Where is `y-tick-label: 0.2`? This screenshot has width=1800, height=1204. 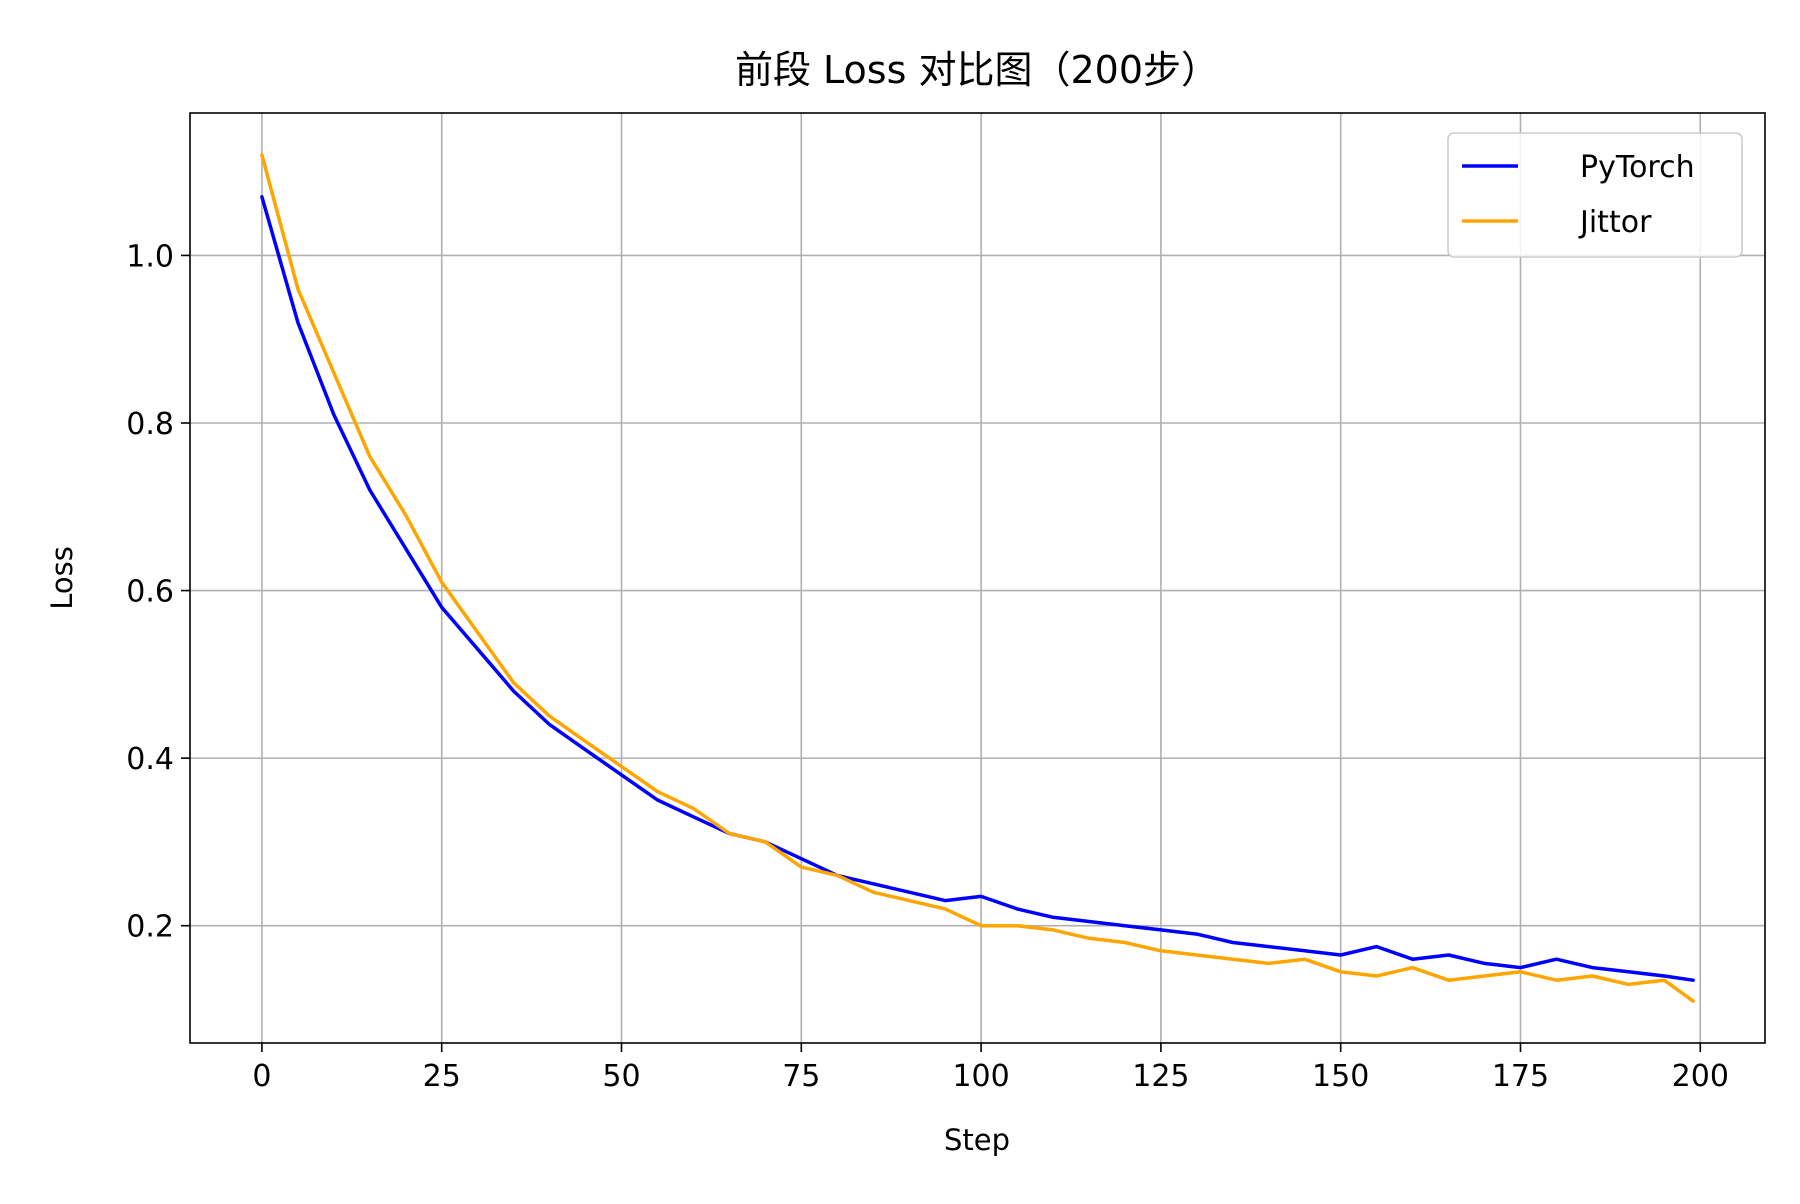 y-tick-label: 0.2 is located at coordinates (150, 927).